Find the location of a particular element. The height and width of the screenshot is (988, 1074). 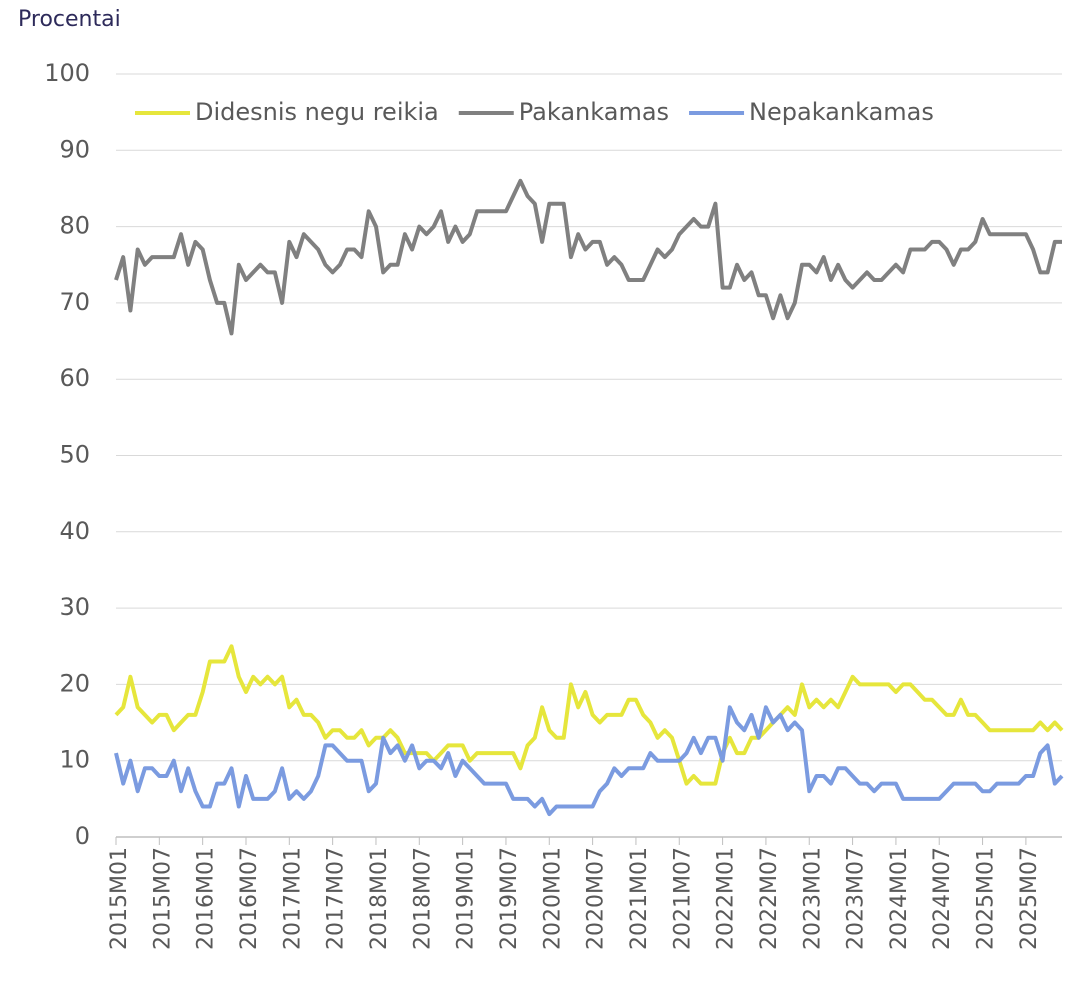

y-tick-label: 40 is located at coordinates (74, 531).